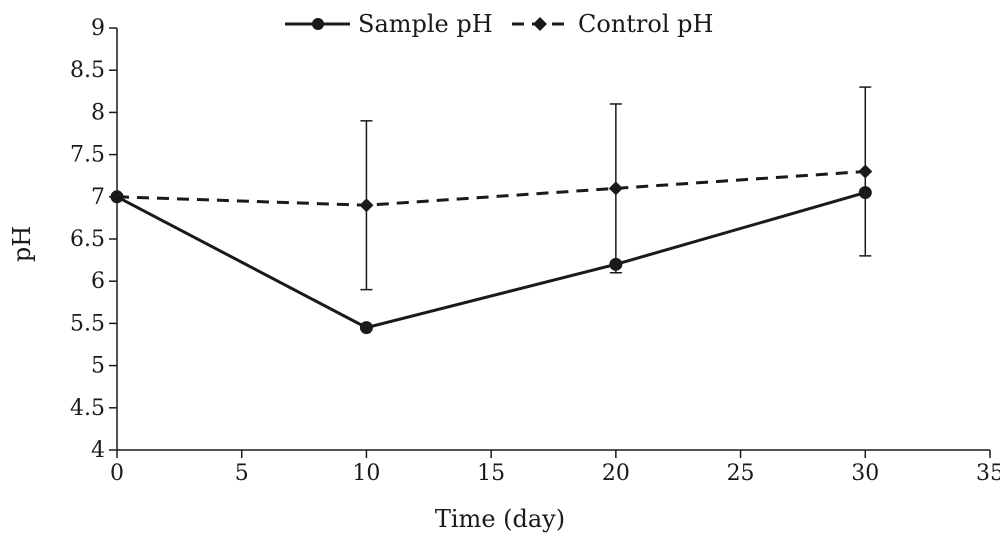 The image size is (1000, 550). What do you see at coordinates (87, 155) in the screenshot?
I see `y-tick-label: 7.5` at bounding box center [87, 155].